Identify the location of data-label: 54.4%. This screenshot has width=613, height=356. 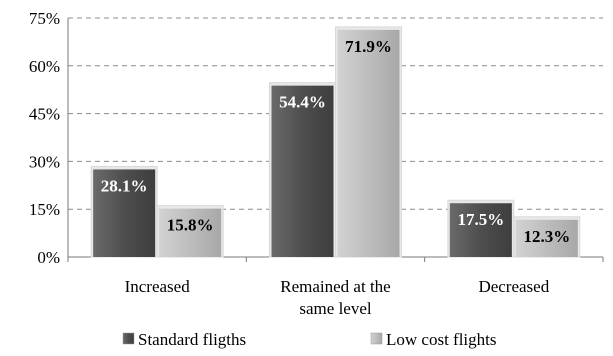
(302, 102).